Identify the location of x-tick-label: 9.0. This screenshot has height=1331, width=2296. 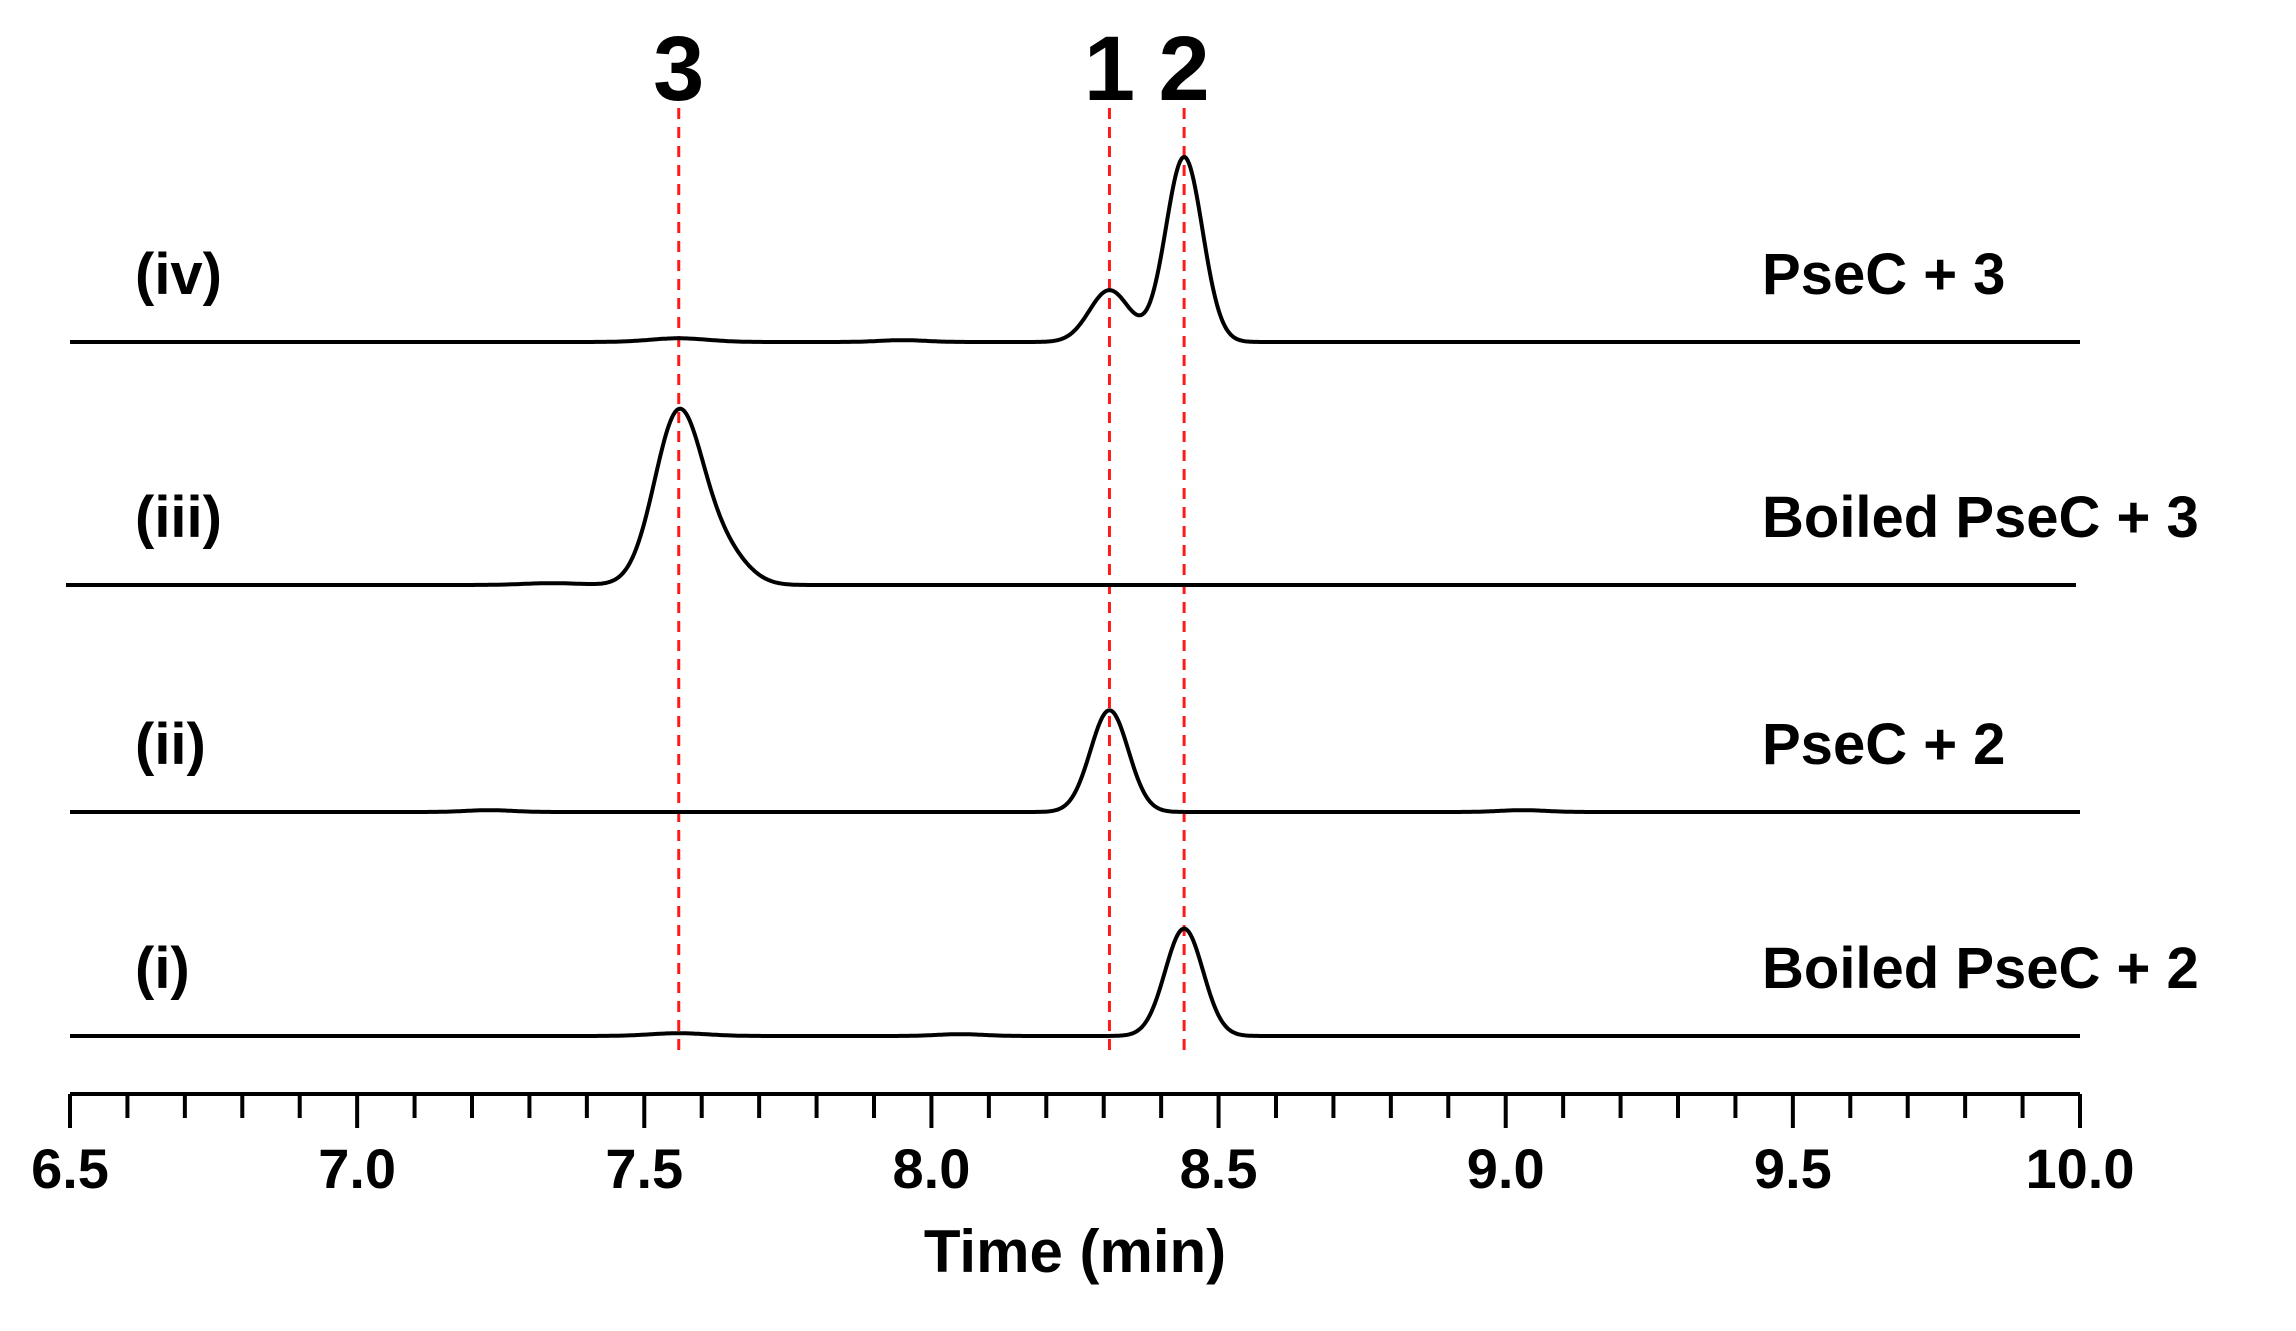
(1506, 1168).